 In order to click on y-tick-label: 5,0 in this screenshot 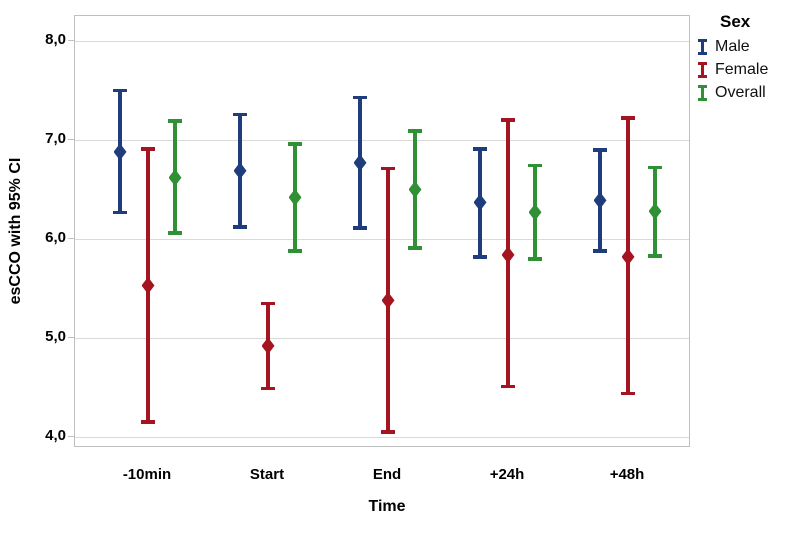, I will do `click(55, 336)`.